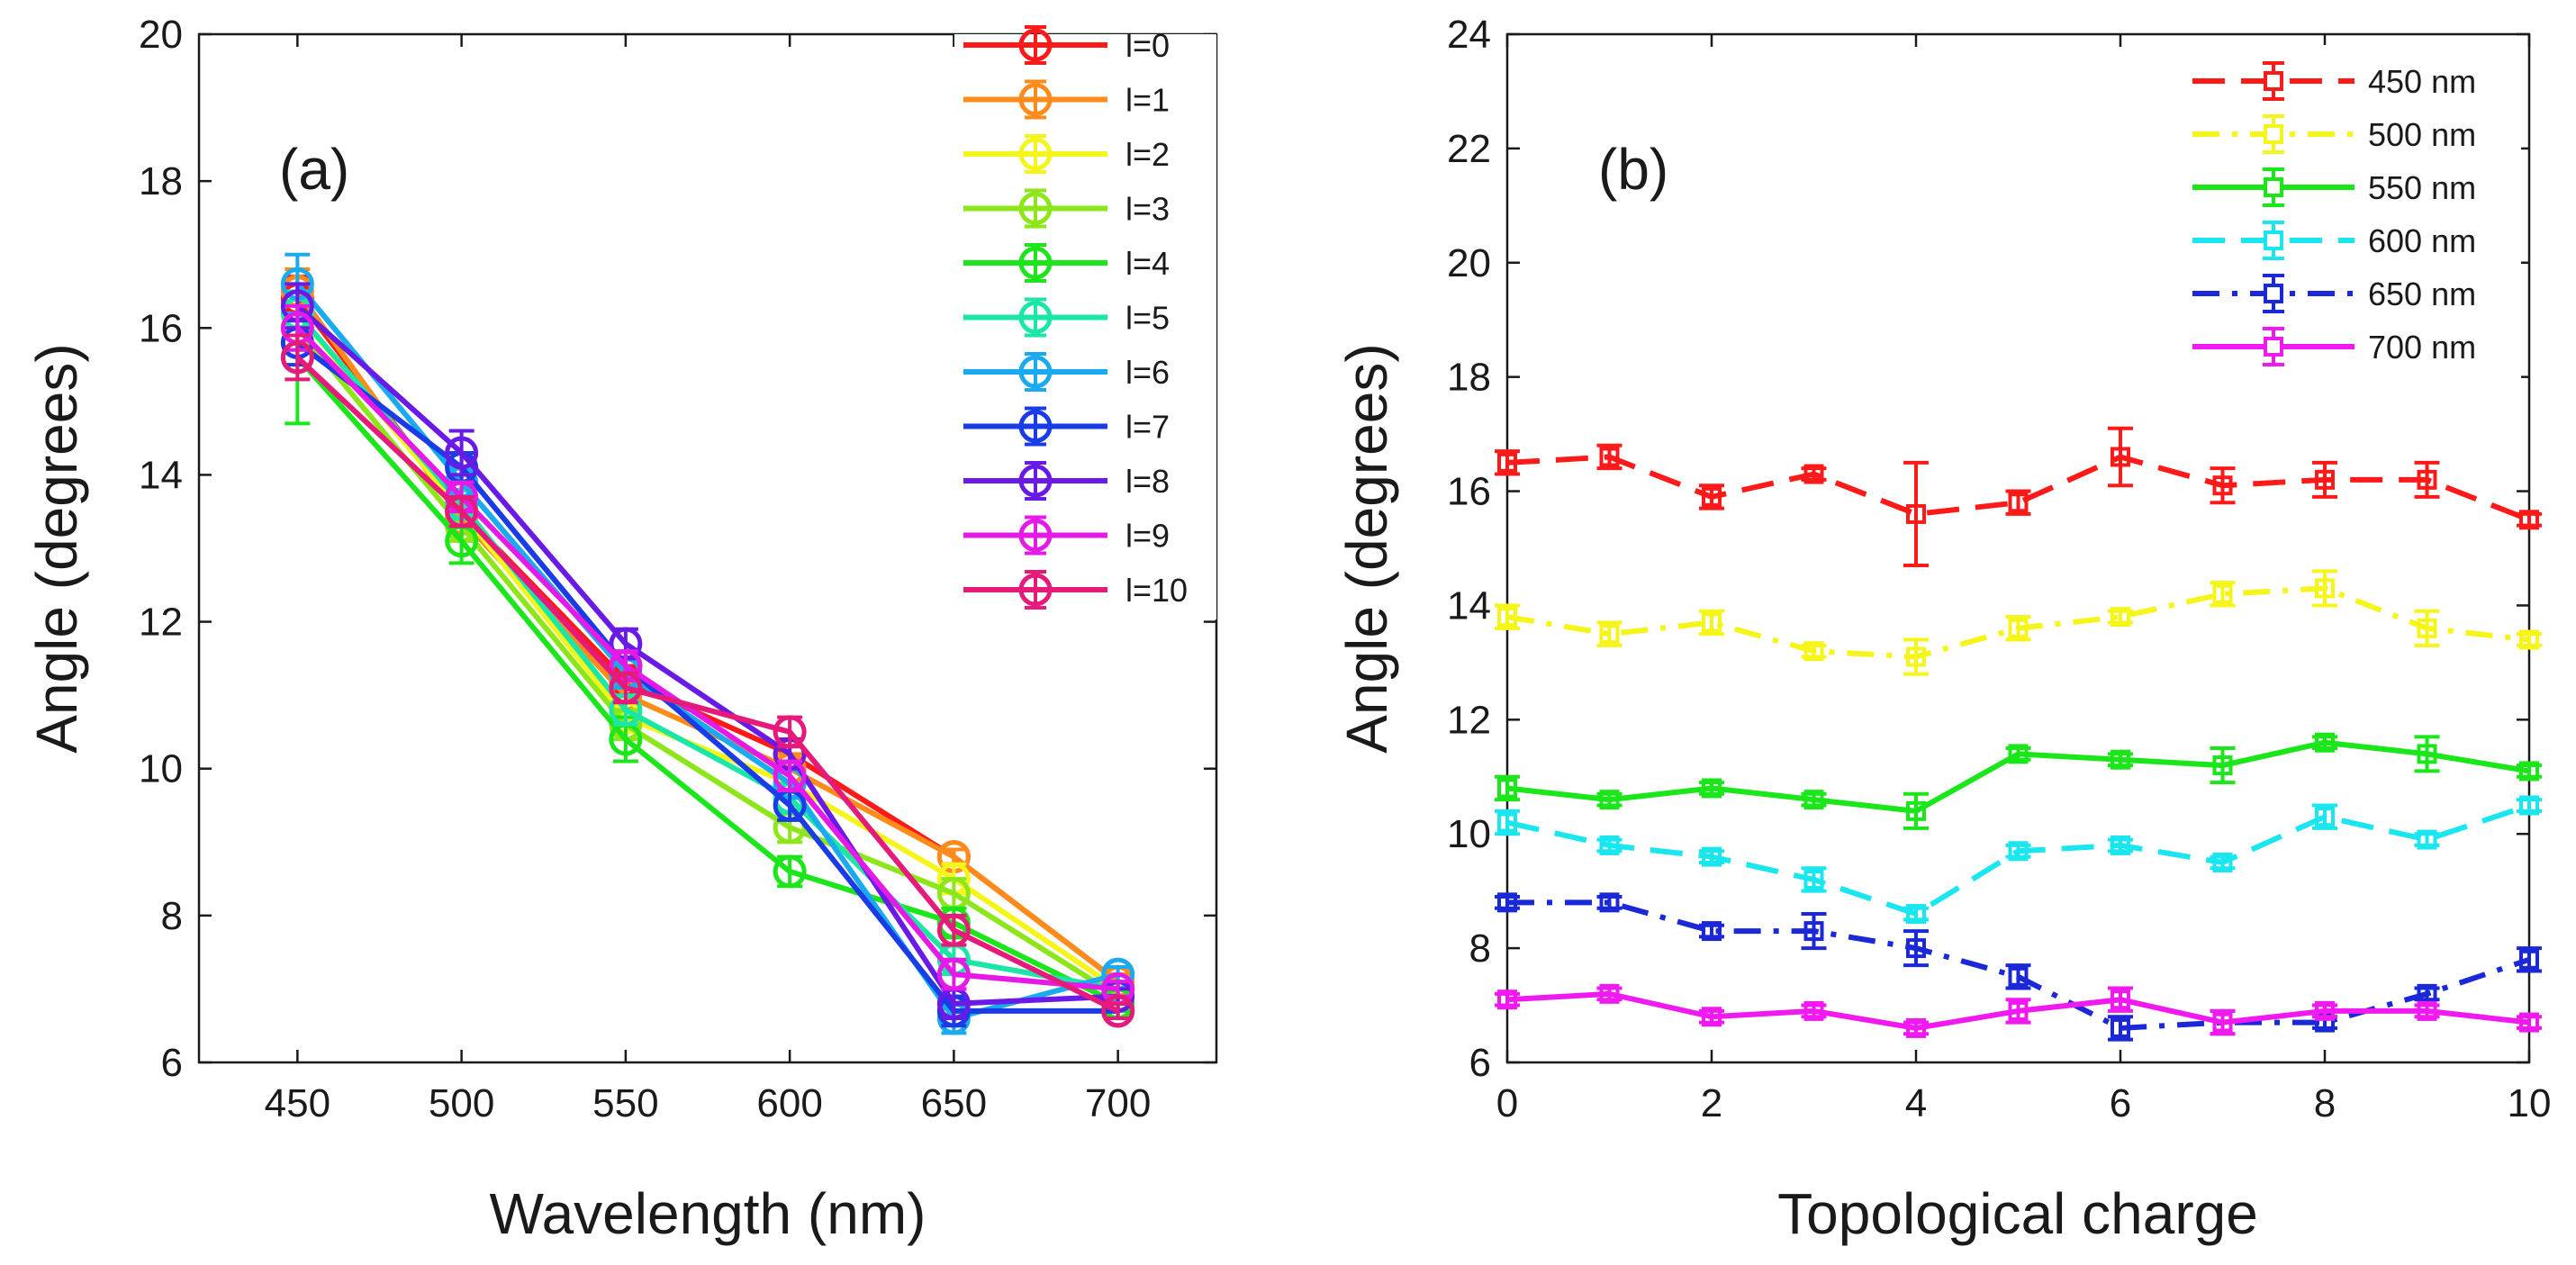 This screenshot has height=1265, width=2576. What do you see at coordinates (2422, 347) in the screenshot?
I see `legend-label: 700 nm` at bounding box center [2422, 347].